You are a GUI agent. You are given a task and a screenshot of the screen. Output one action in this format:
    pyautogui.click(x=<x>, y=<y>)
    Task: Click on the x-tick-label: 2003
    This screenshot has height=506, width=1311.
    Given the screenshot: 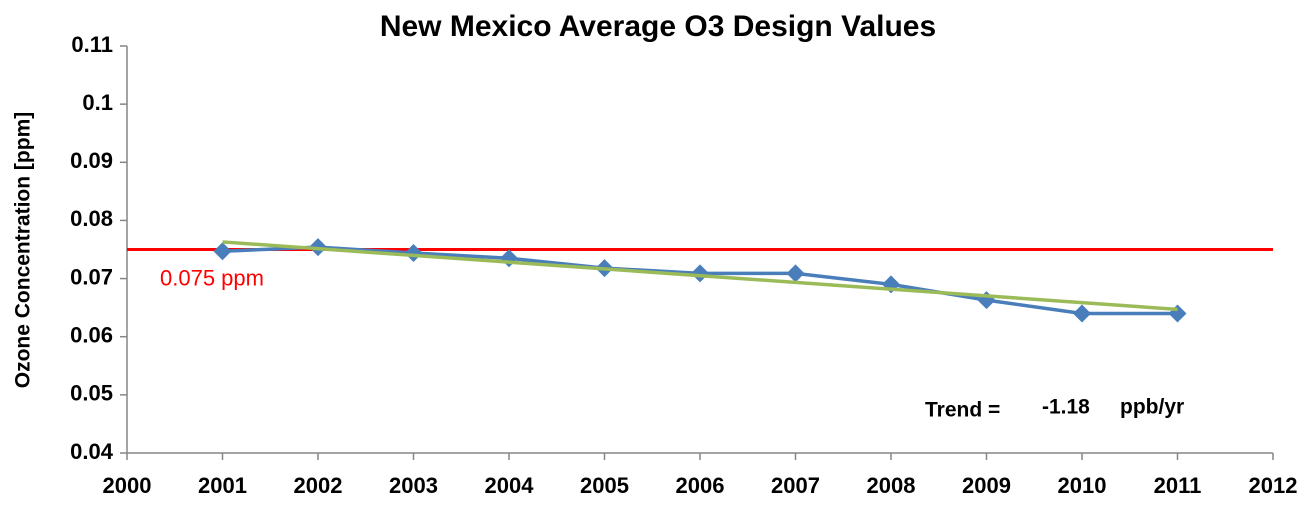 What is the action you would take?
    pyautogui.click(x=413, y=485)
    